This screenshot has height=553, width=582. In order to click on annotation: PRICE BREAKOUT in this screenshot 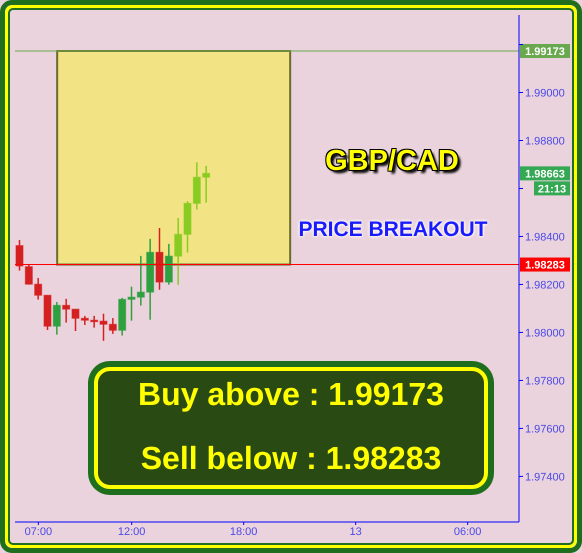, I will do `click(392, 230)`.